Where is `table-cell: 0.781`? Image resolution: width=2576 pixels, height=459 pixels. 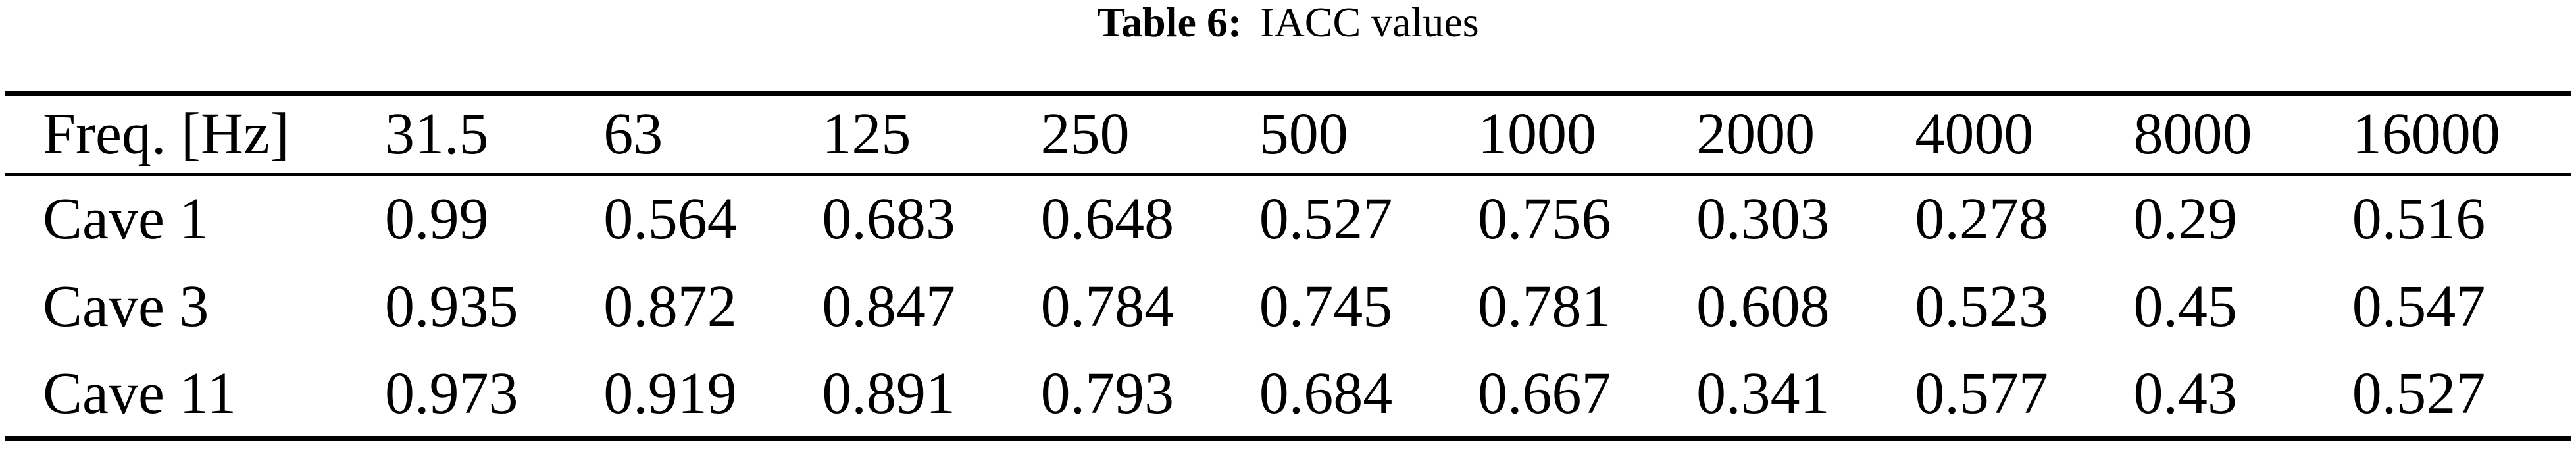 table-cell: 0.781 is located at coordinates (1544, 306).